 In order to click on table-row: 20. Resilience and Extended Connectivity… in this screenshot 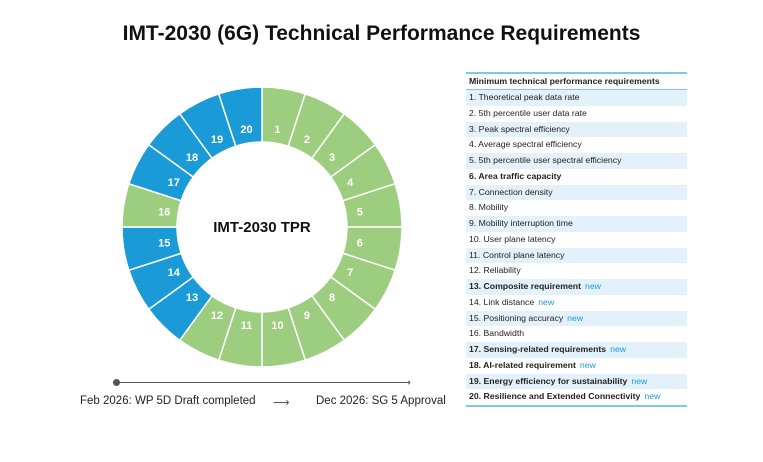, I will do `click(576, 397)`.